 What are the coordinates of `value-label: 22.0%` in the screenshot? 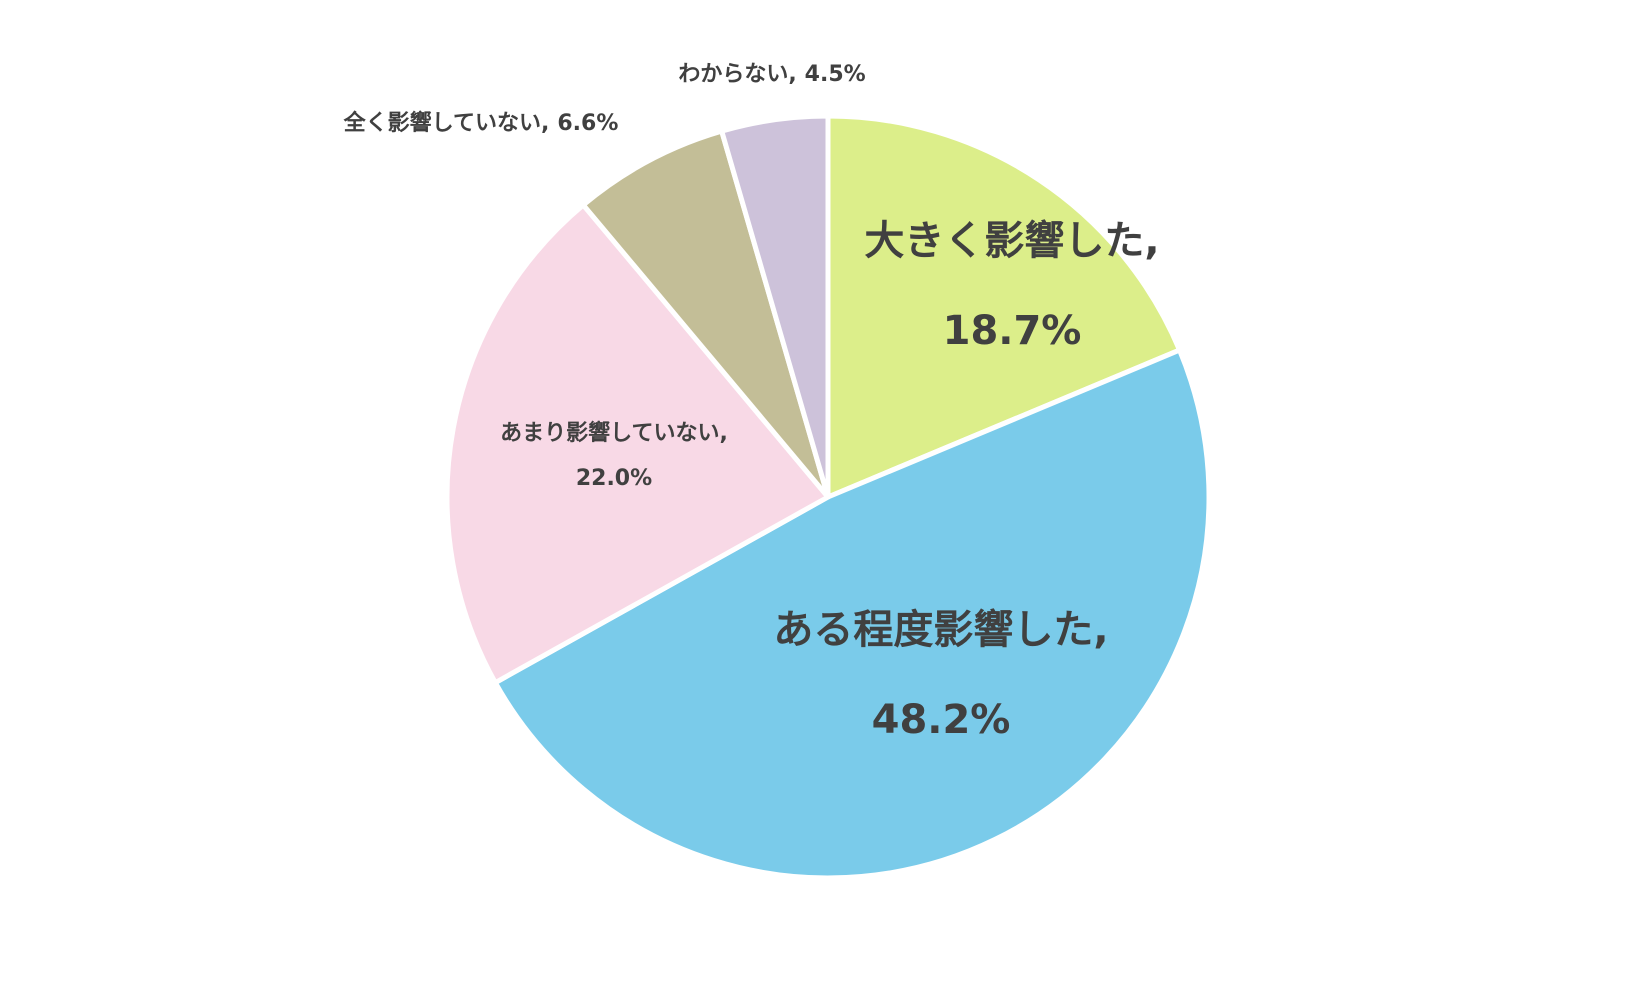 It's located at (614, 478).